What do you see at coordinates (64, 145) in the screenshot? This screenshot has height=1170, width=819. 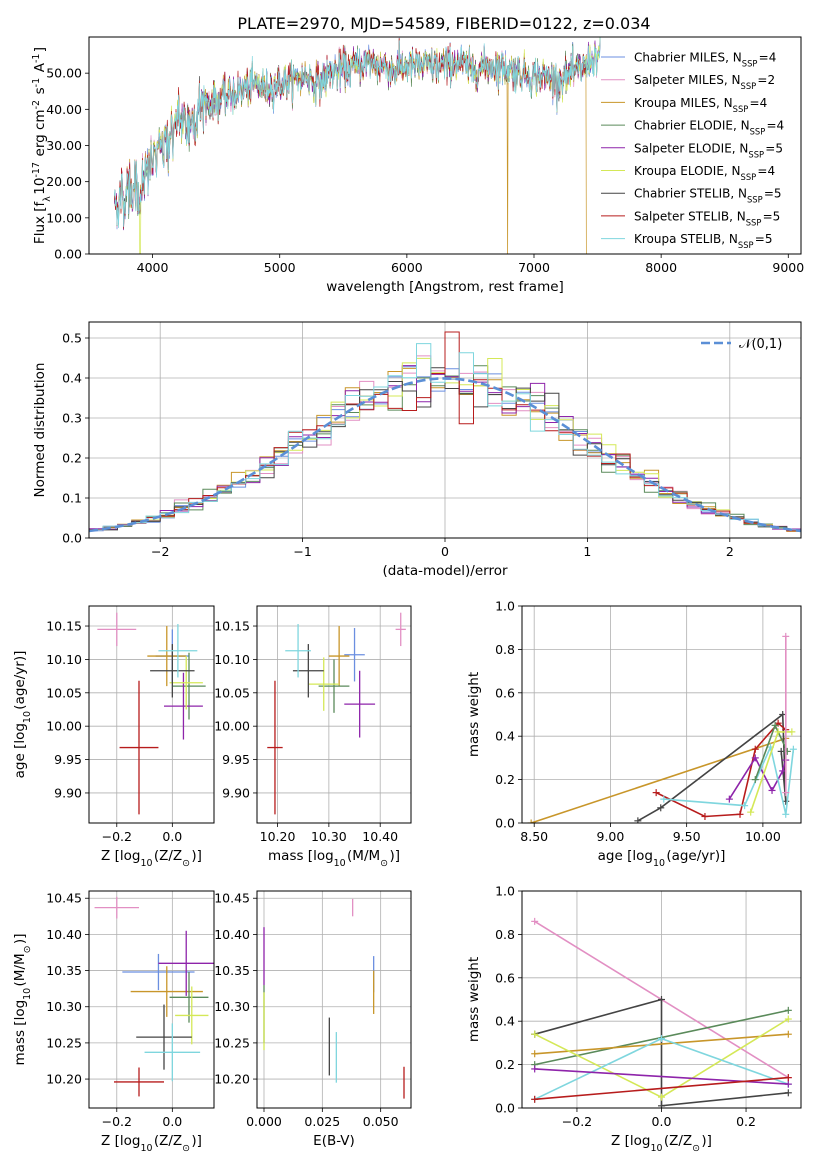 I see `y-tick-label: 30.00` at bounding box center [64, 145].